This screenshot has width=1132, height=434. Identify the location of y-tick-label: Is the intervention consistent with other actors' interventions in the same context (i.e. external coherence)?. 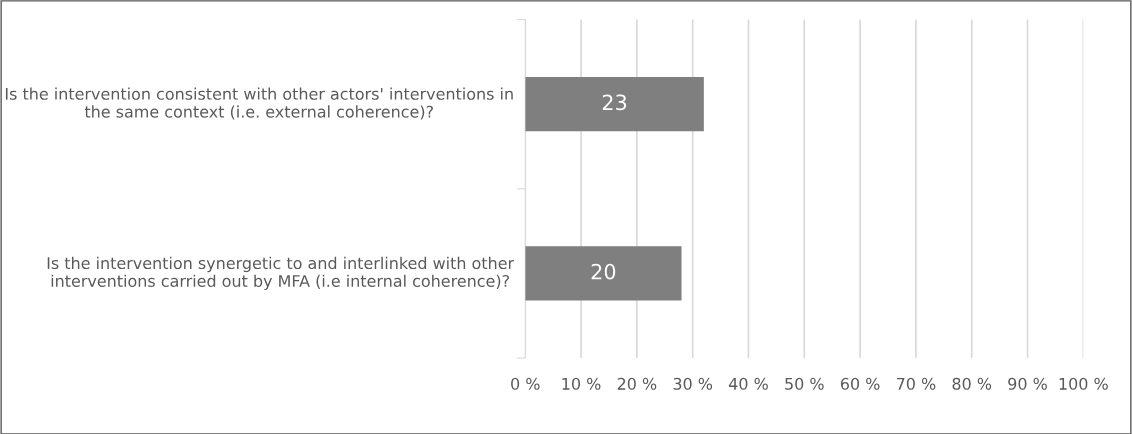
(259, 103).